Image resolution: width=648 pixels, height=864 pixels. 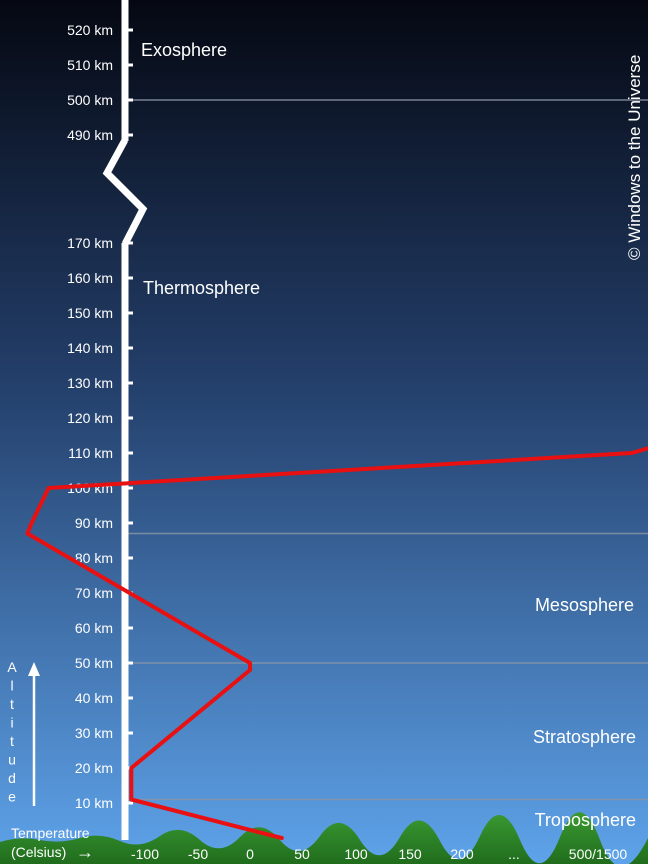 What do you see at coordinates (94, 803) in the screenshot?
I see `y-tick-label: 10 km` at bounding box center [94, 803].